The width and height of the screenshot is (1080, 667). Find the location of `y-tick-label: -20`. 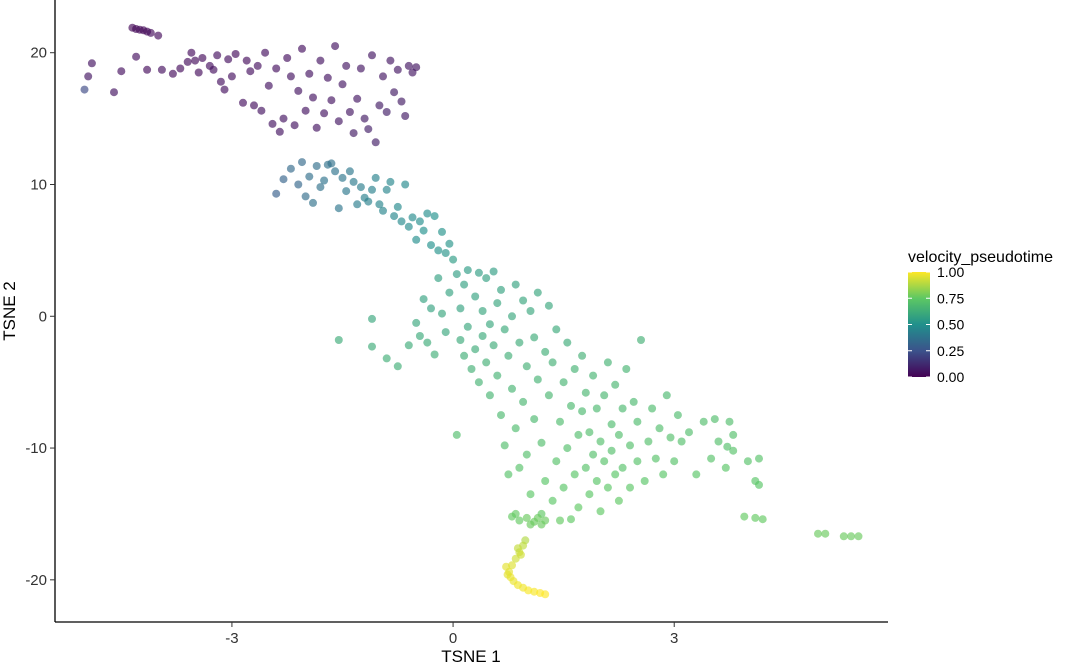

y-tick-label: -20 is located at coordinates (36, 580).